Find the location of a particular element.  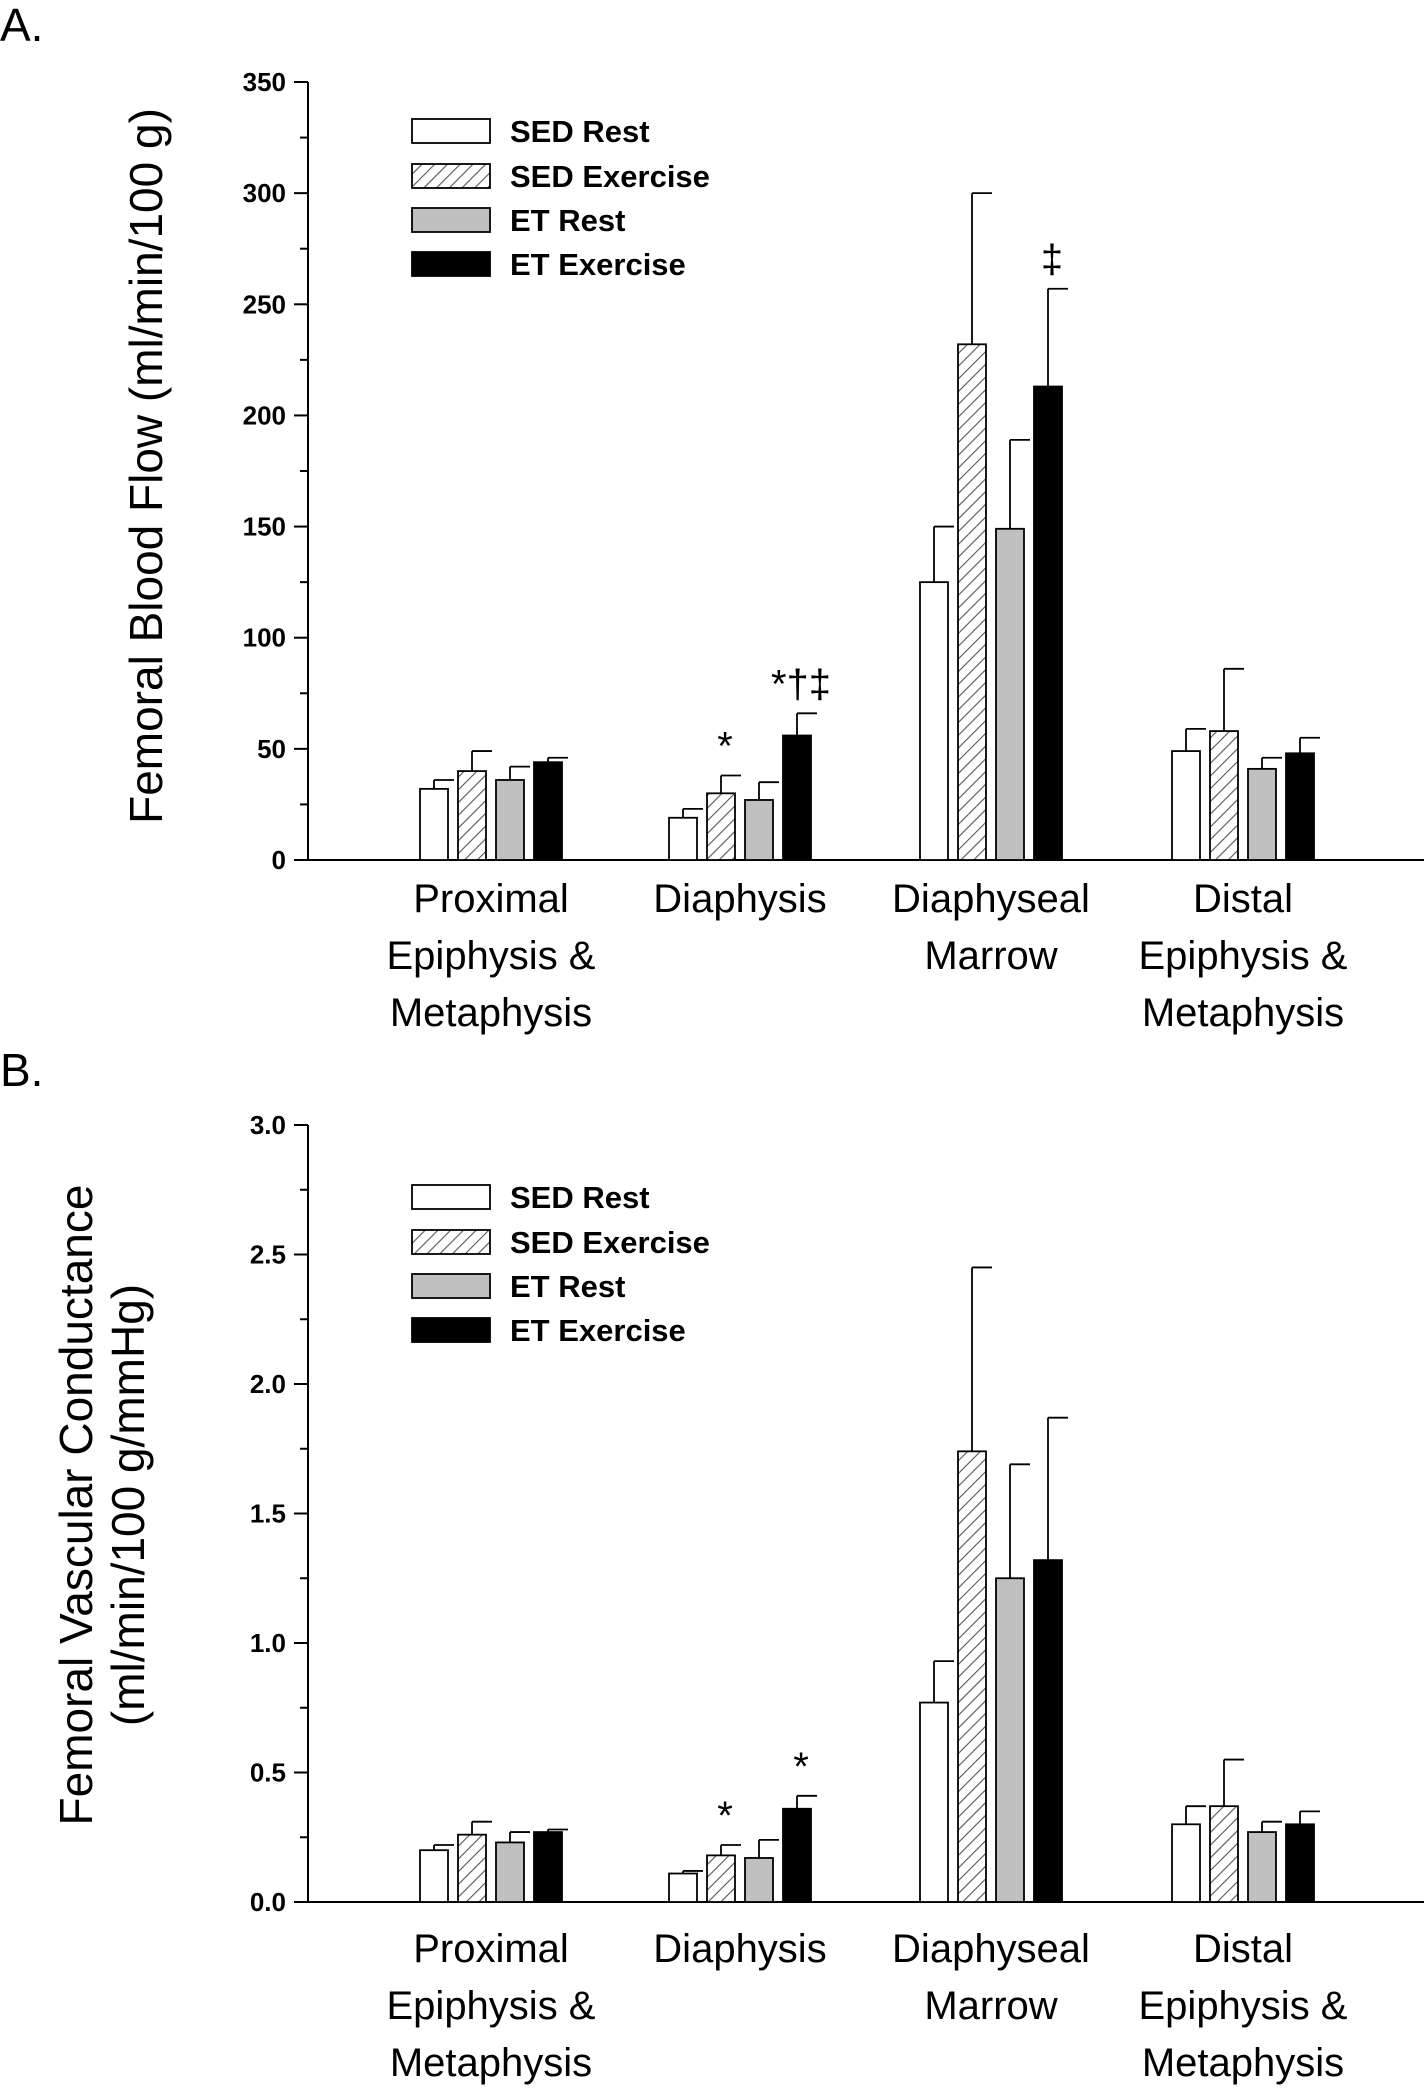

y-tick-label: 0 is located at coordinates (279, 860).